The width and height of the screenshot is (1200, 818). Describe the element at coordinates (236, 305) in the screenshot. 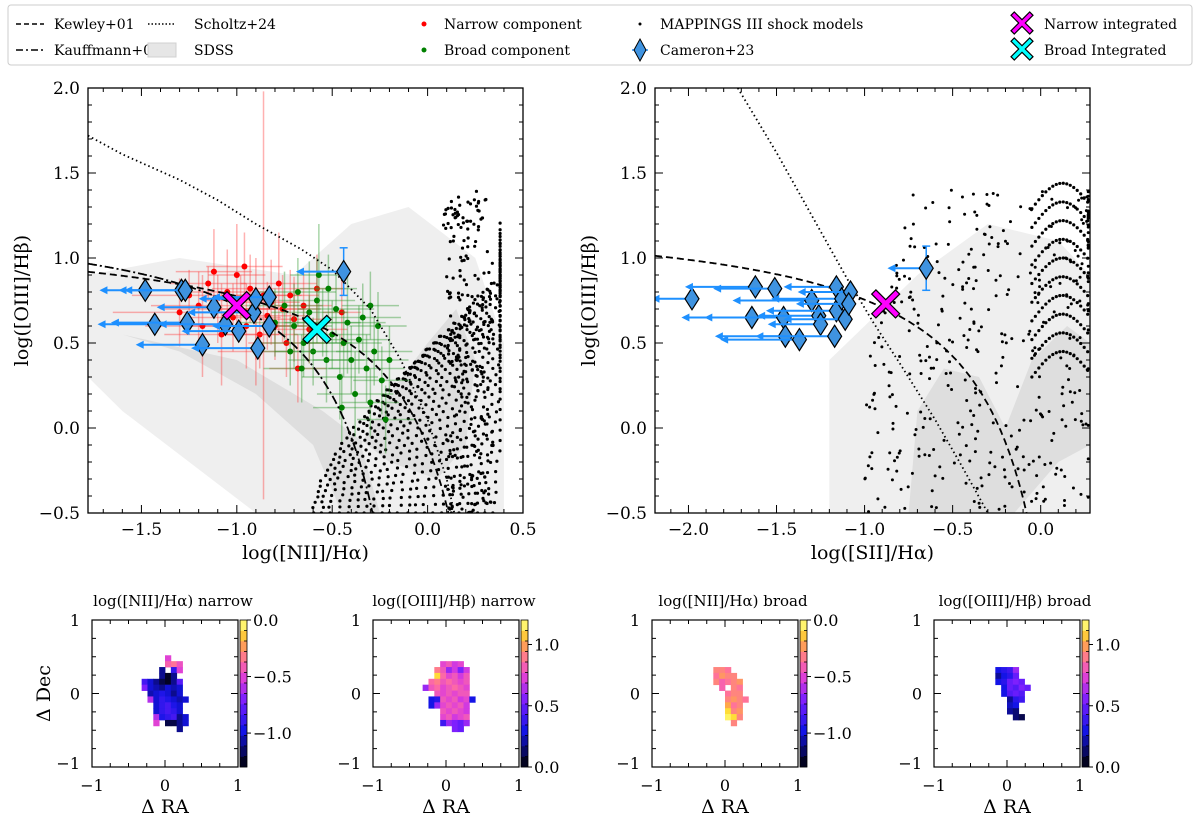

I see `narrow-integrated-marker` at that location.